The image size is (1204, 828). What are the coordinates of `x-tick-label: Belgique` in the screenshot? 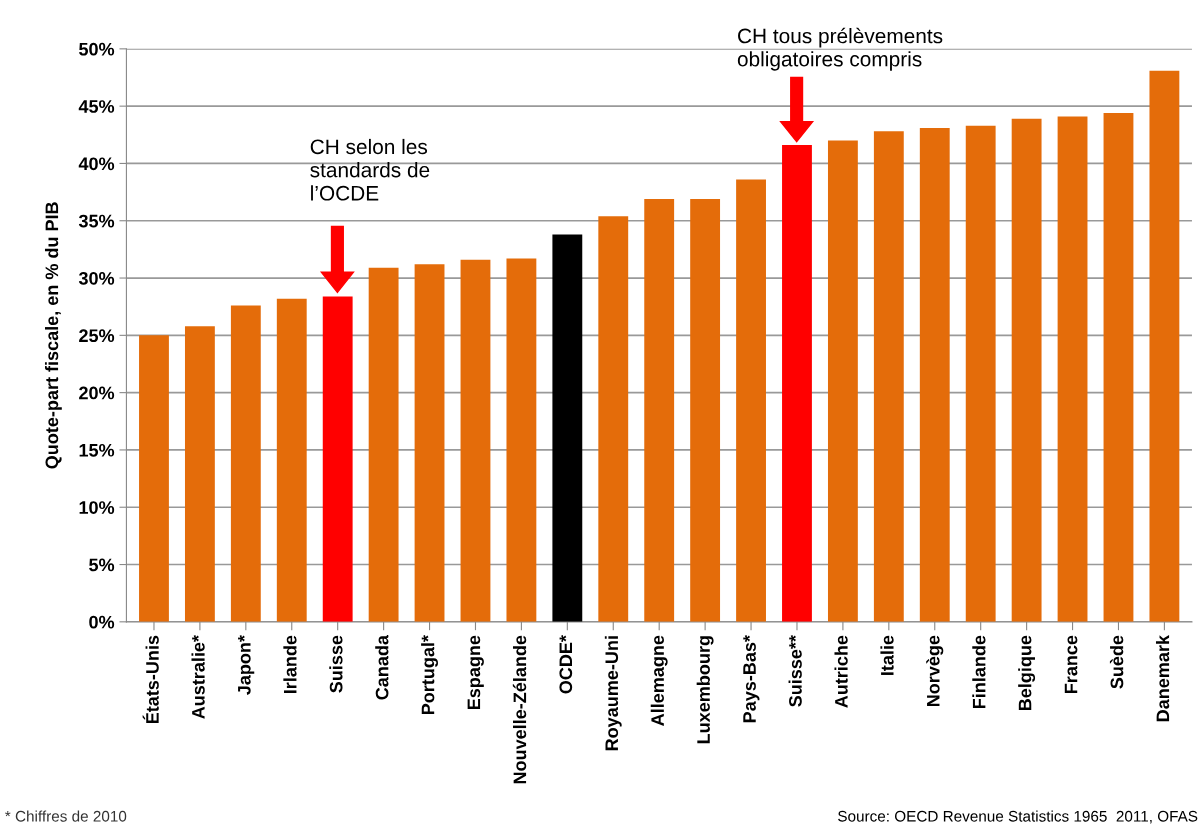 It's located at (1027, 673).